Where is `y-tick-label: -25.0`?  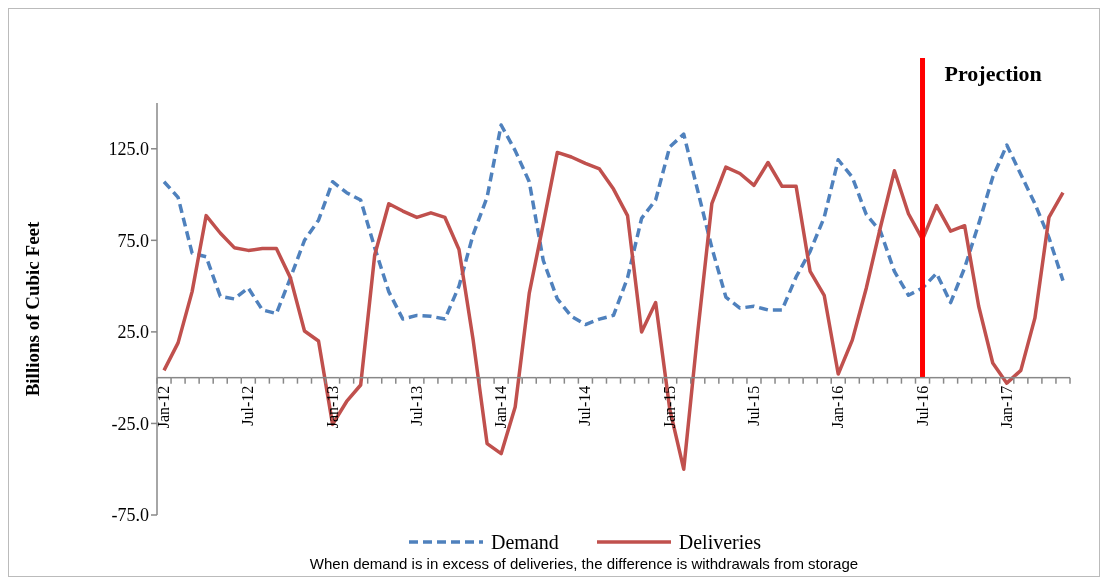 y-tick-label: -25.0 is located at coordinates (130, 423).